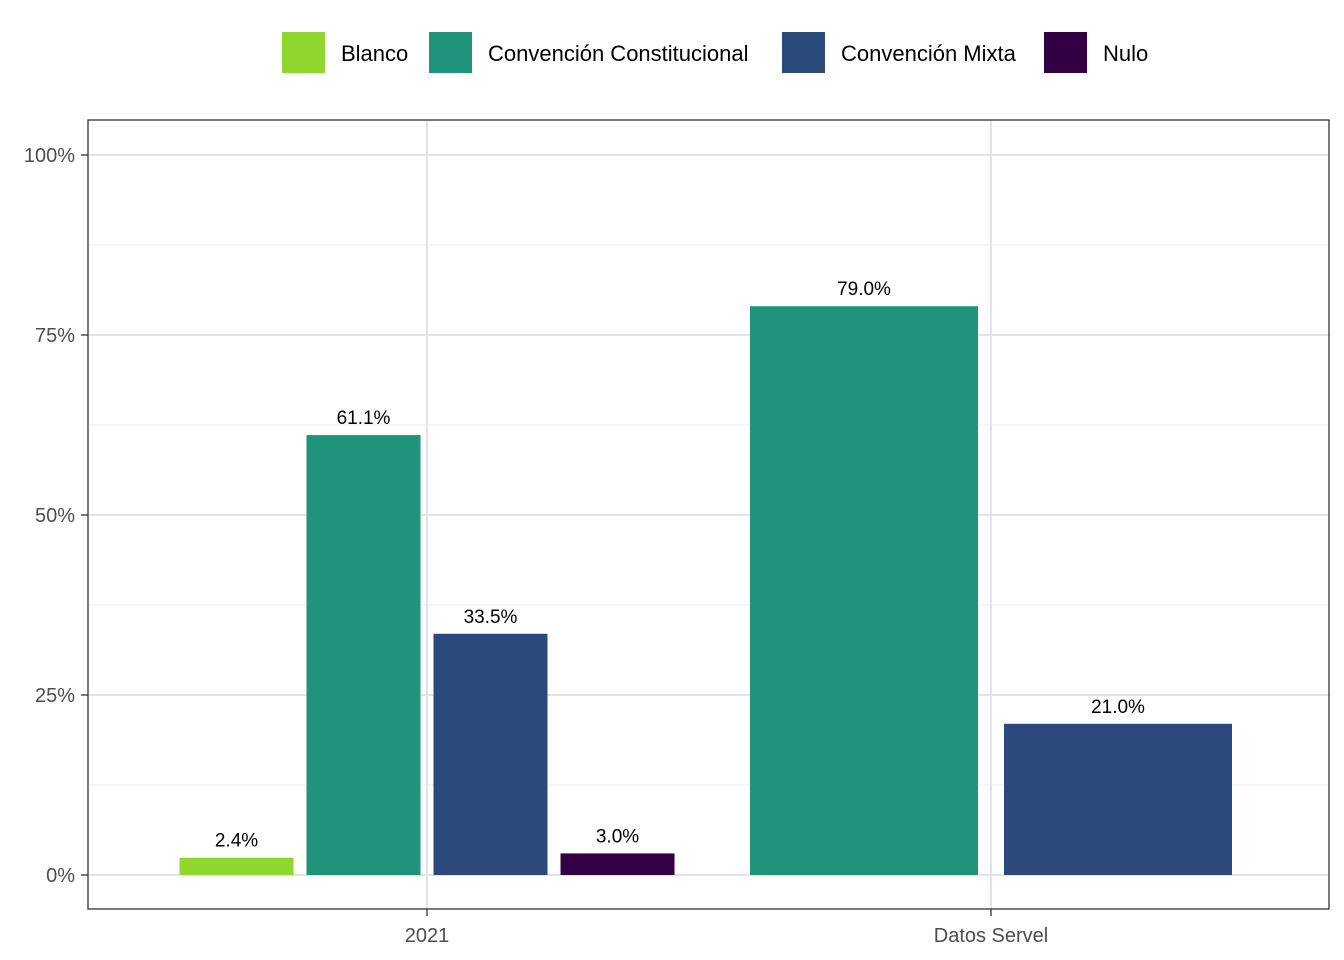  What do you see at coordinates (427, 936) in the screenshot?
I see `x-tick-label: 2021` at bounding box center [427, 936].